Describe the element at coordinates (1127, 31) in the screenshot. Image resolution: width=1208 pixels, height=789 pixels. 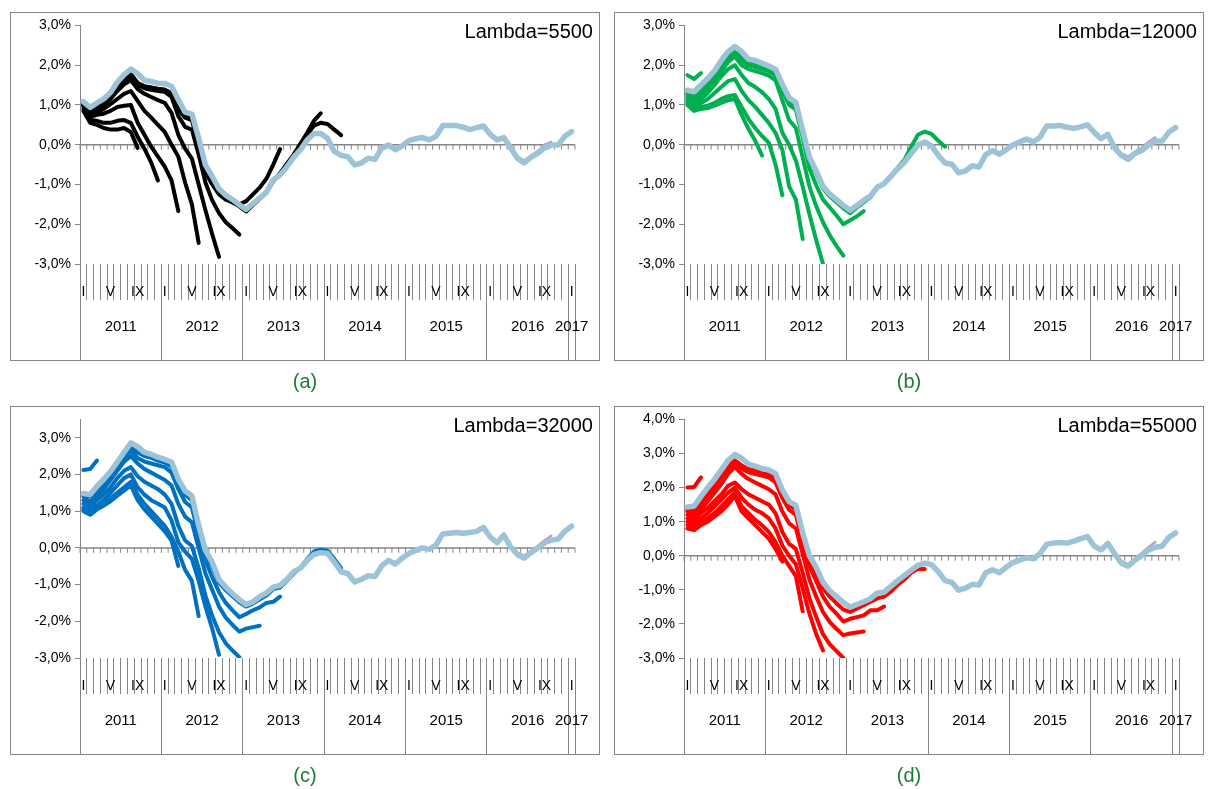
I see `annotation: Lambda=12000` at that location.